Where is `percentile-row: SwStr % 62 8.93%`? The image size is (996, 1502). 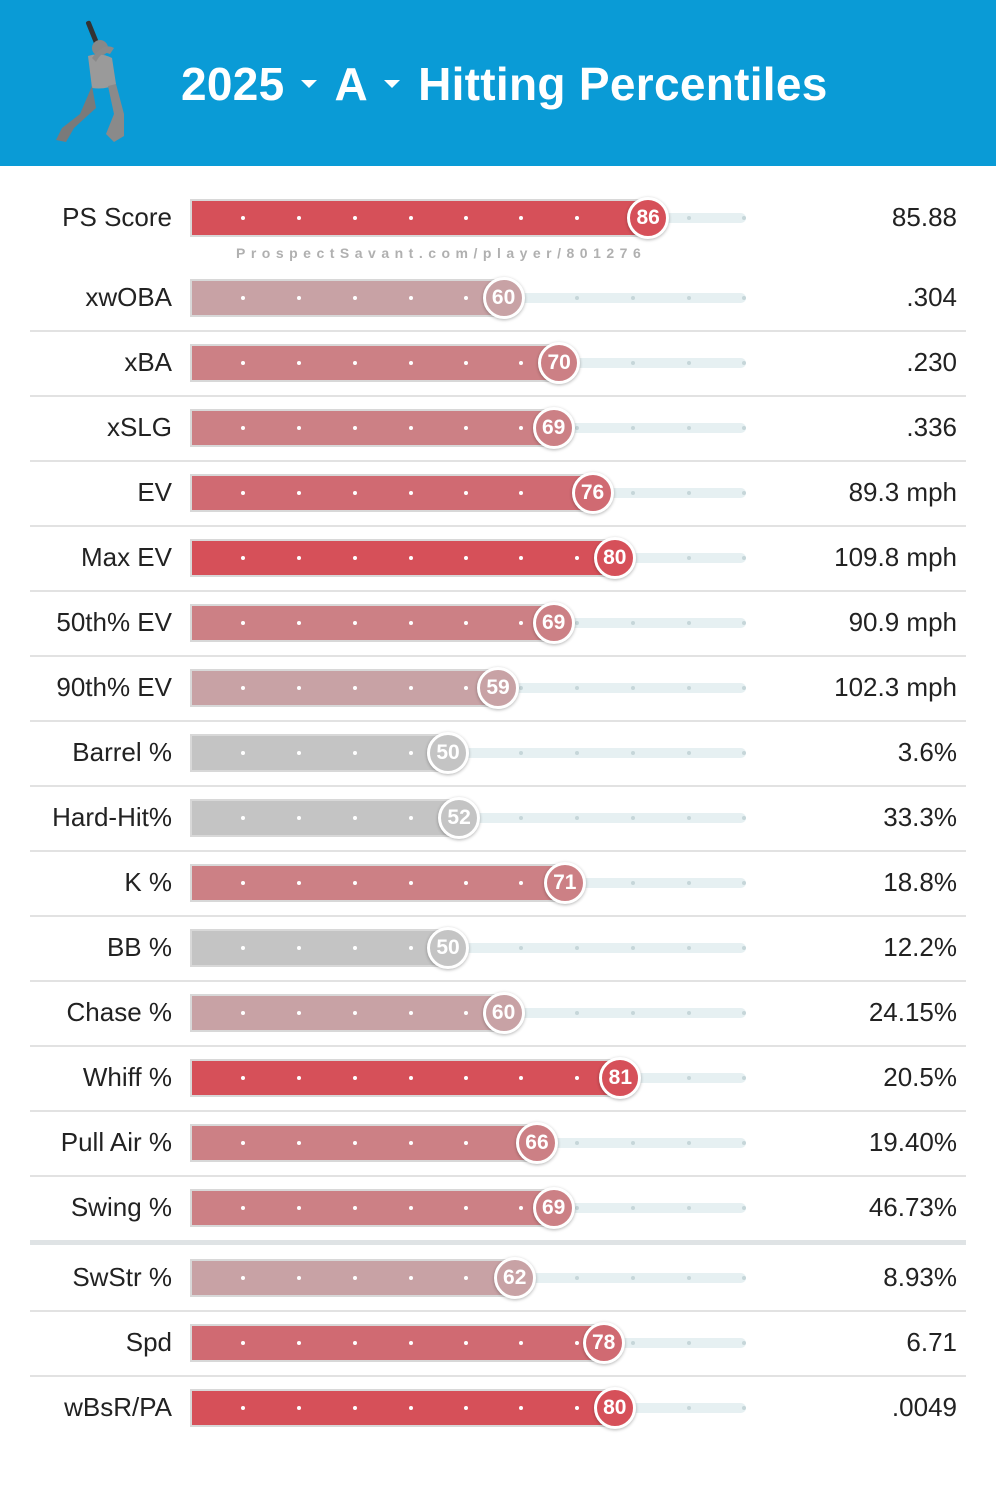 percentile-row: SwStr % 62 8.93% is located at coordinates (498, 1277).